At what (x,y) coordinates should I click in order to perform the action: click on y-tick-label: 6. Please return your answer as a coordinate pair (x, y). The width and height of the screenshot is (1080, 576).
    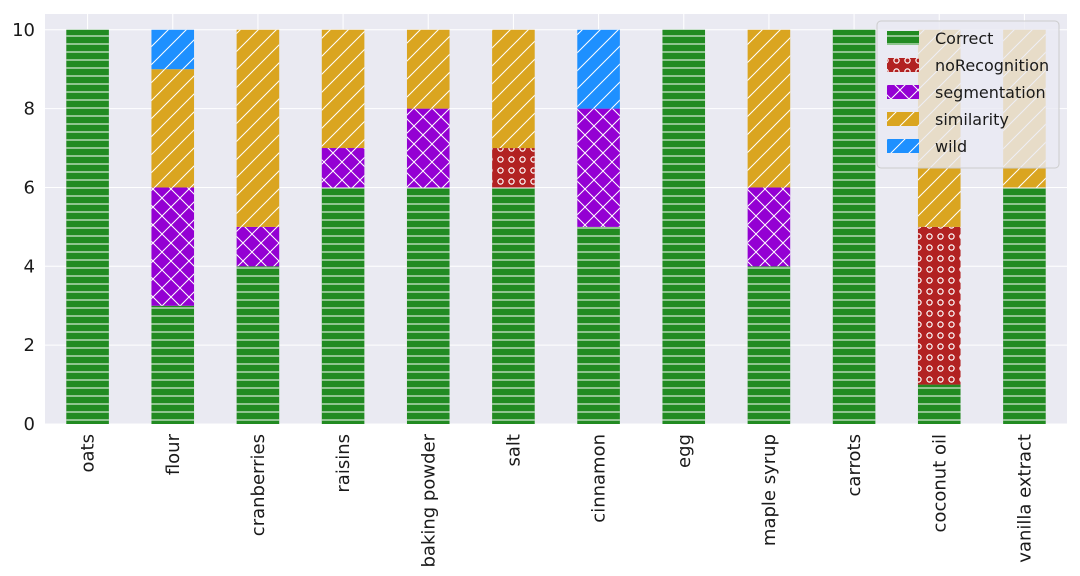
    Looking at the image, I should click on (29, 187).